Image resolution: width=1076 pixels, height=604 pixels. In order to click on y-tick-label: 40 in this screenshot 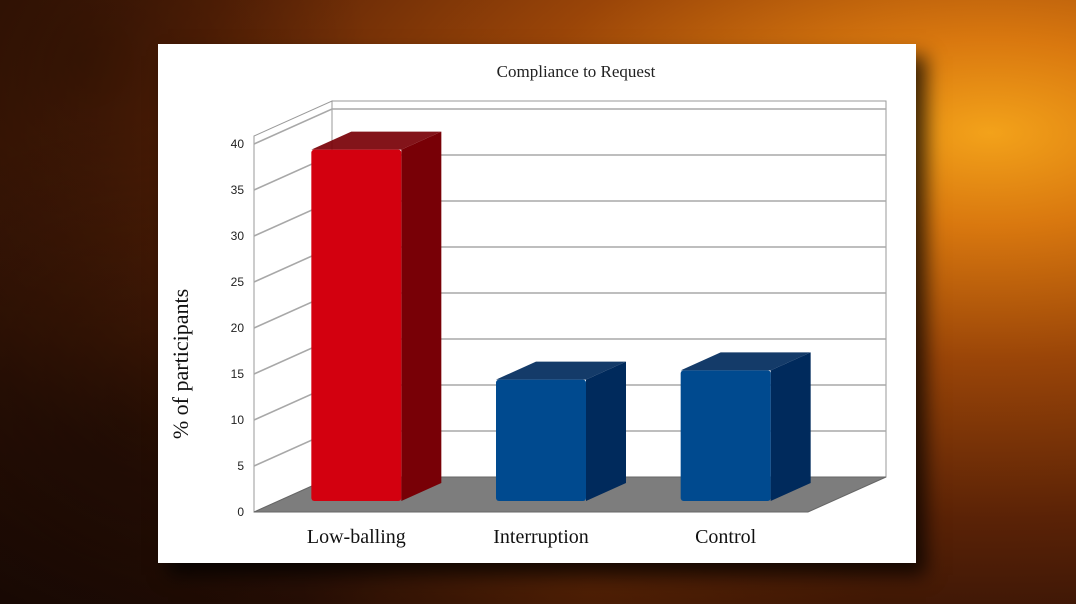, I will do `click(238, 144)`.